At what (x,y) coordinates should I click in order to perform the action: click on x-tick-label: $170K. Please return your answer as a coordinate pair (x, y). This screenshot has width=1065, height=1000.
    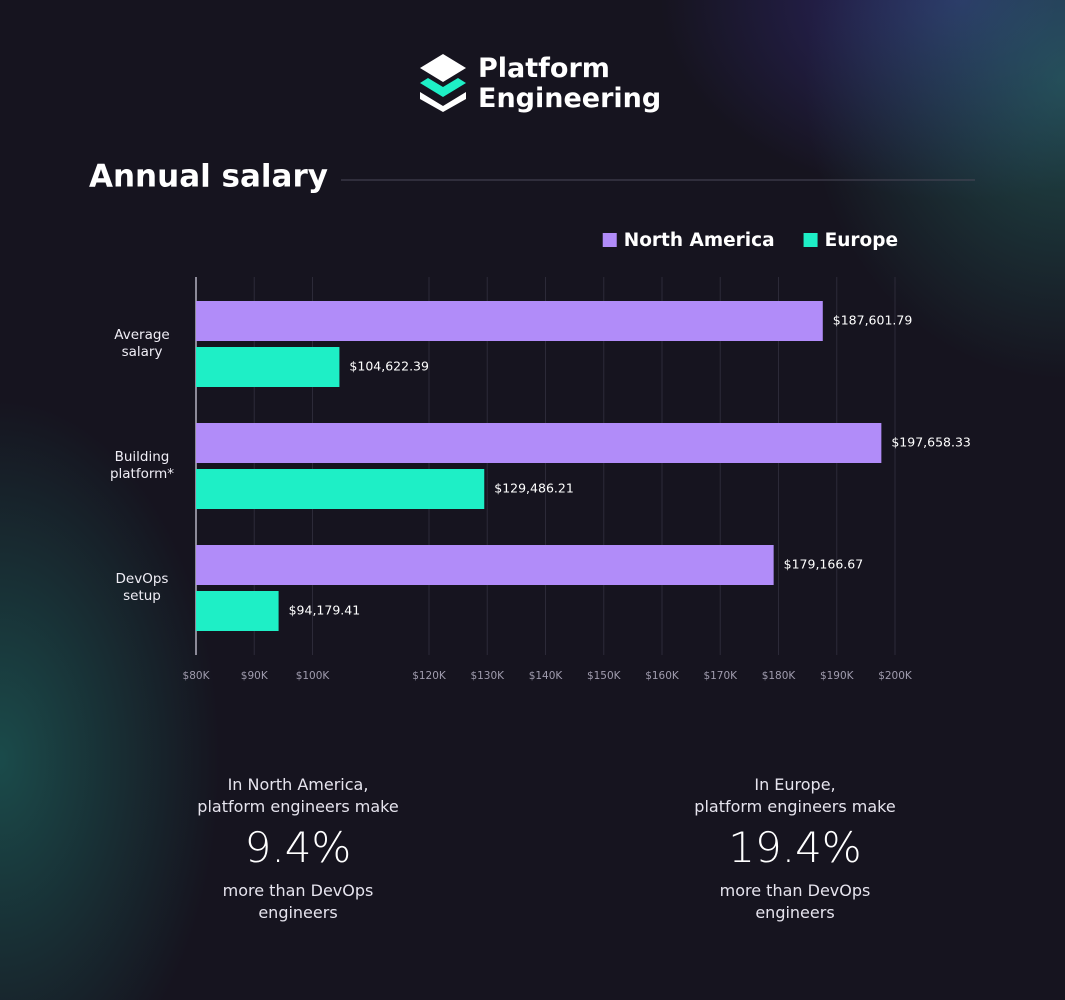
    Looking at the image, I should click on (720, 676).